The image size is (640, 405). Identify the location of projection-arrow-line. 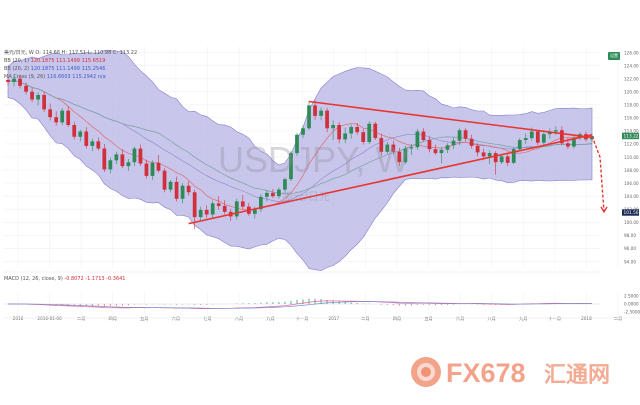
(598, 173).